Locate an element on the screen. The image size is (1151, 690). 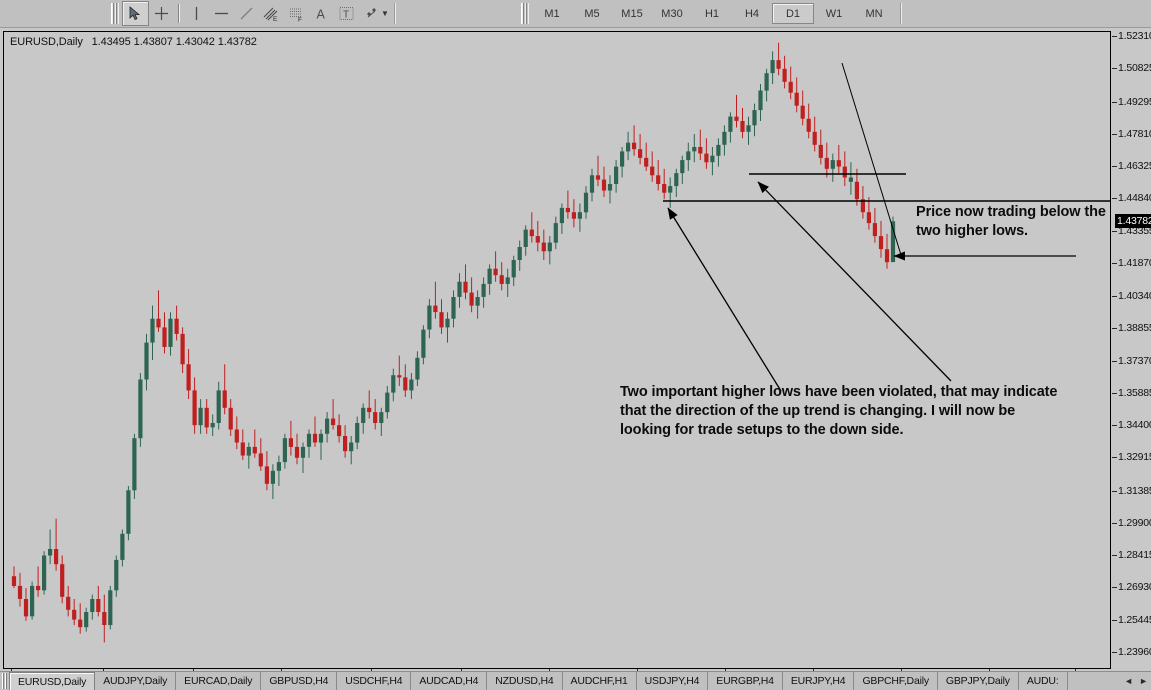
timeframe-m30: M30 is located at coordinates (672, 13).